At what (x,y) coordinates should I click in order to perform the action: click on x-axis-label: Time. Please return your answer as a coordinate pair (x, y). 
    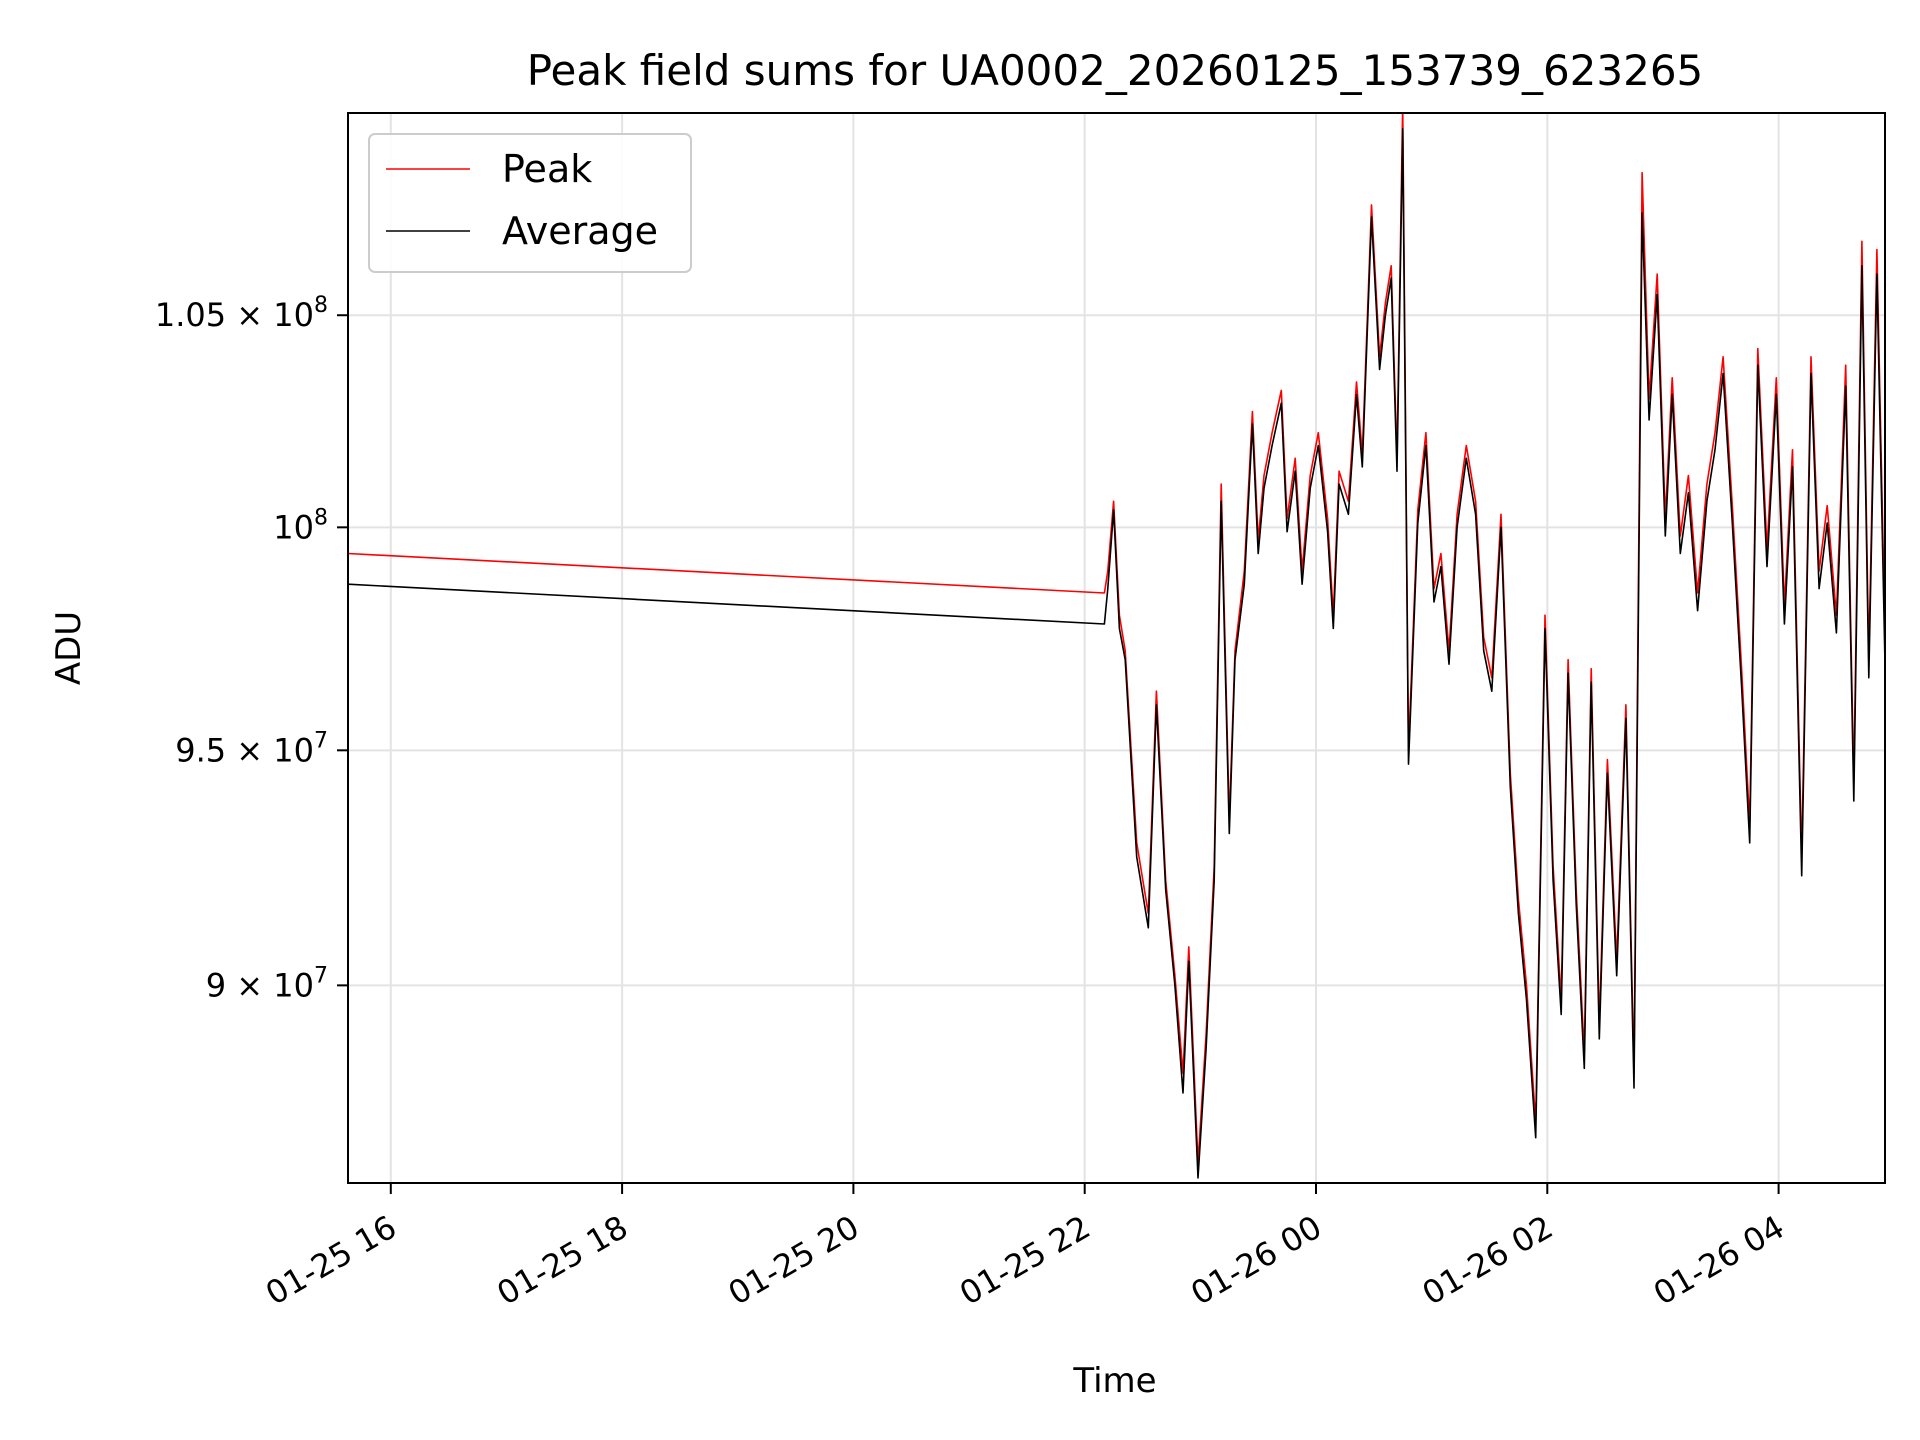
    Looking at the image, I should click on (1114, 1381).